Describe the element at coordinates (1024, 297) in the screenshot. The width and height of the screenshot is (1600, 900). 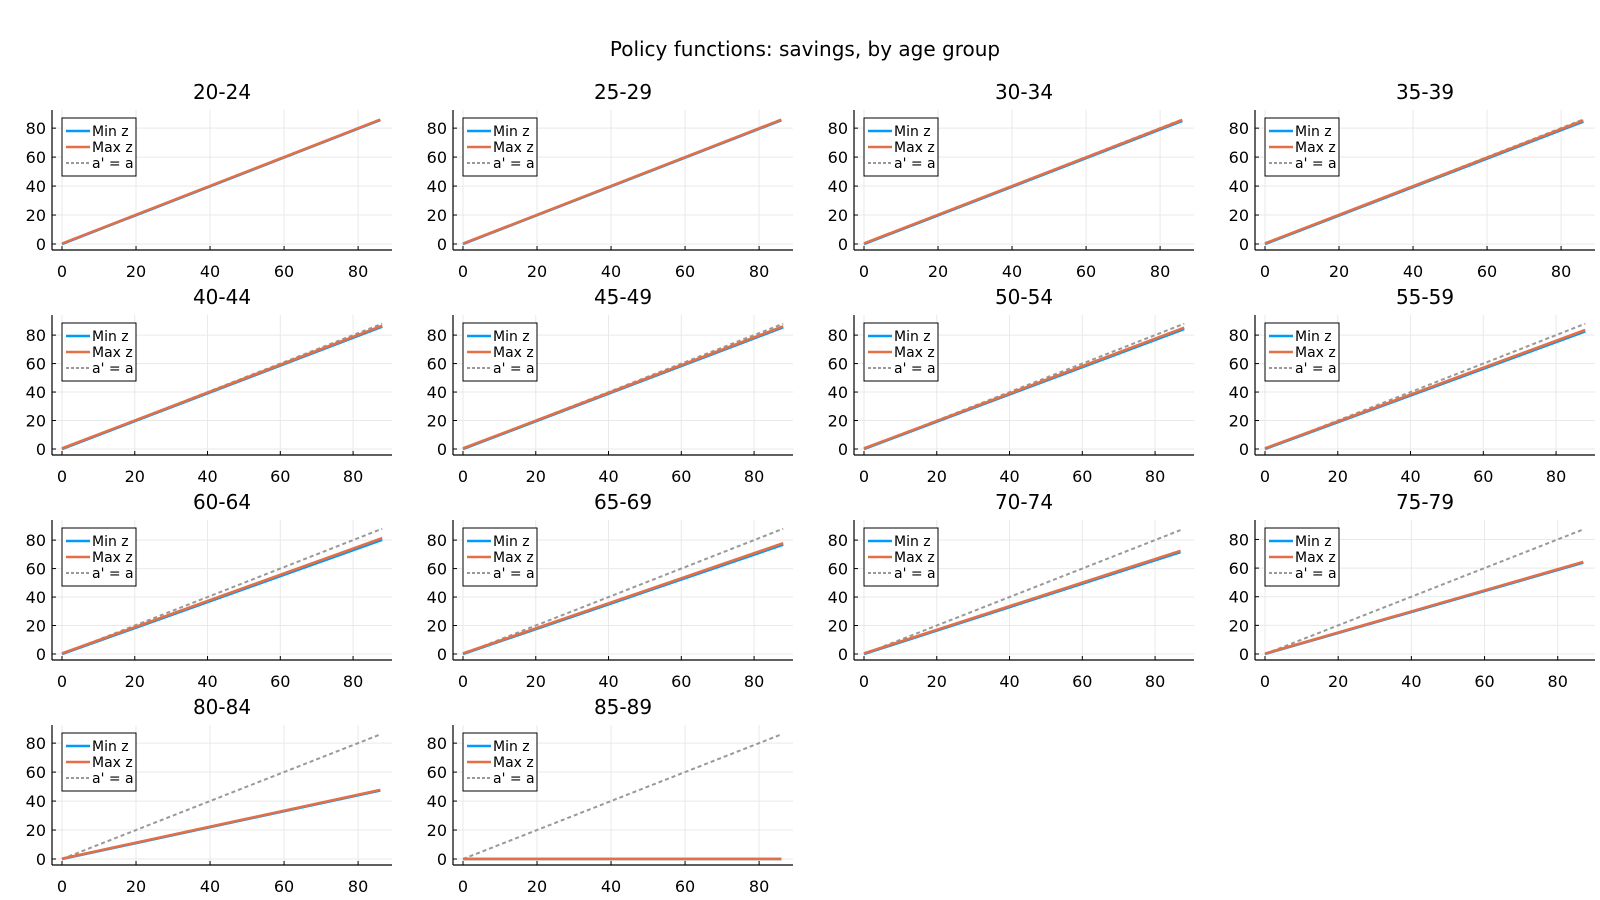
I see `panel-title: 50-54` at that location.